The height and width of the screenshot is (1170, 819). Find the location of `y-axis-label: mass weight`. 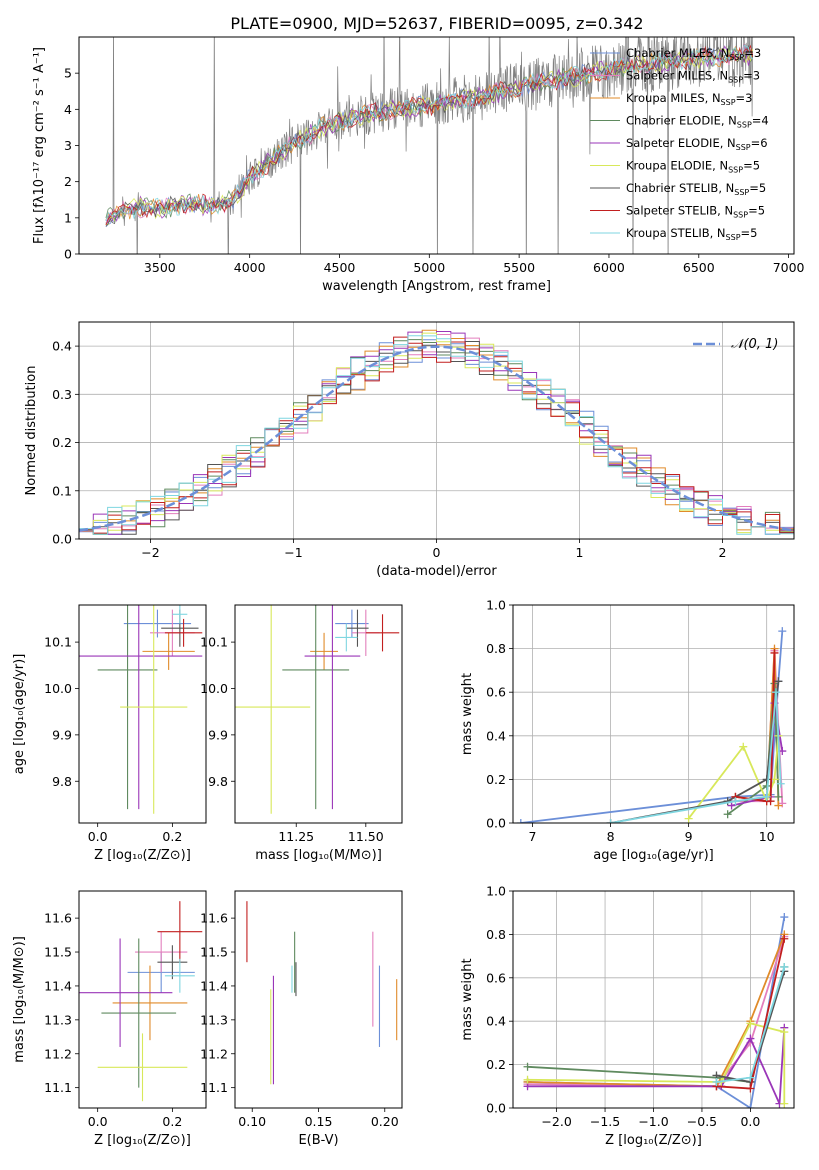

y-axis-label: mass weight is located at coordinates (467, 714).